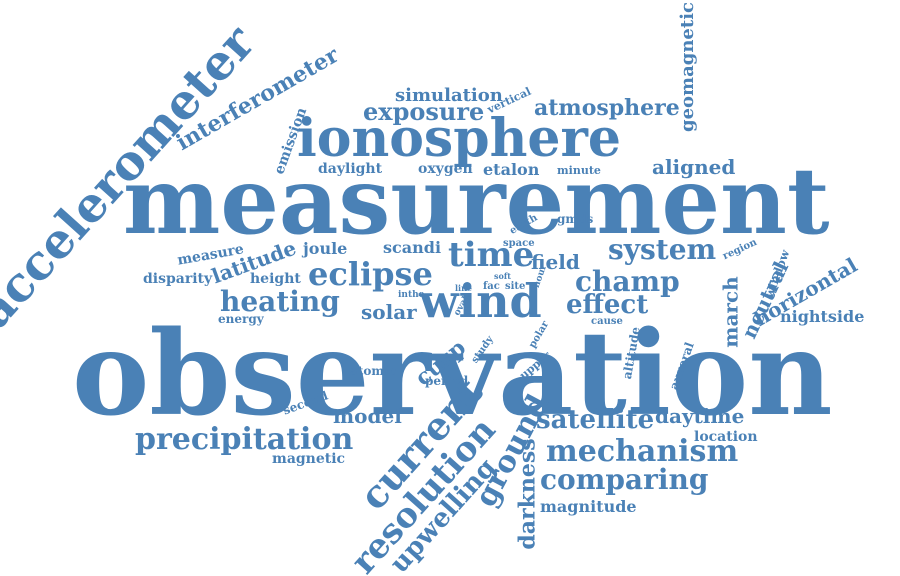 The image size is (900, 576). What do you see at coordinates (491, 255) in the screenshot?
I see `word-time: time` at bounding box center [491, 255].